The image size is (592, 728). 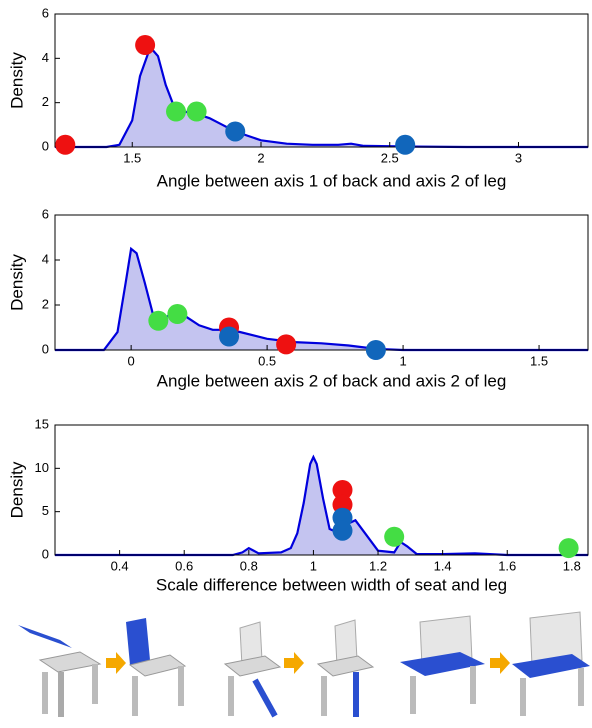 I want to click on x-tick-label: 1.2, so click(x=378, y=565).